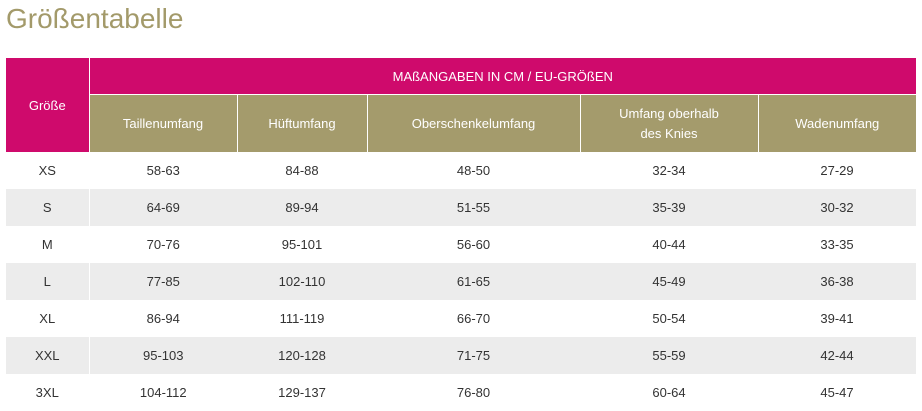 The height and width of the screenshot is (411, 922). I want to click on table-row: S 64-69 89-94 51-55 35-39 30-32, so click(461, 207).